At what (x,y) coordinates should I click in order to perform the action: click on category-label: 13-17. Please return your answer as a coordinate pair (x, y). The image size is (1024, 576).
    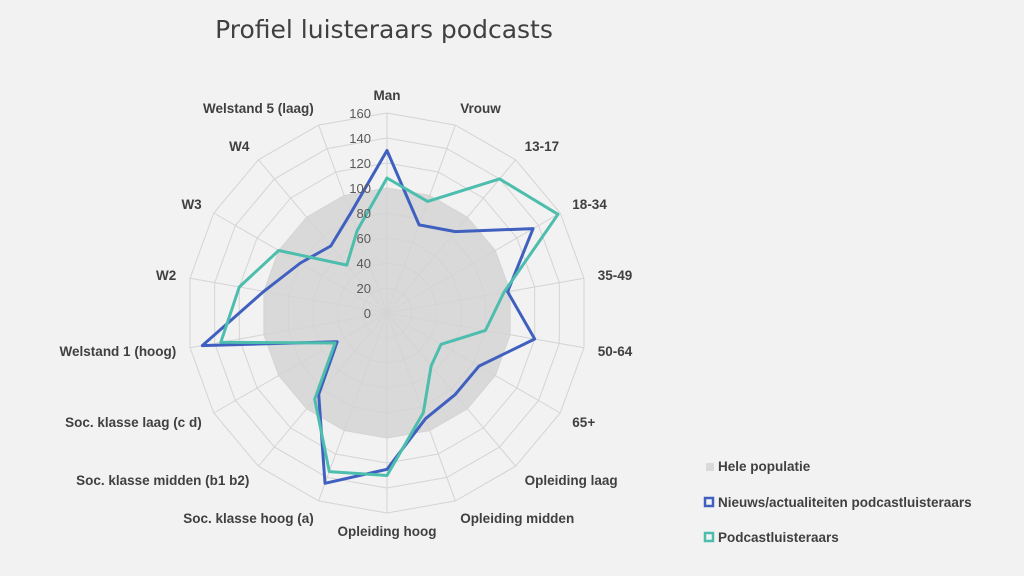
    Looking at the image, I should click on (542, 146).